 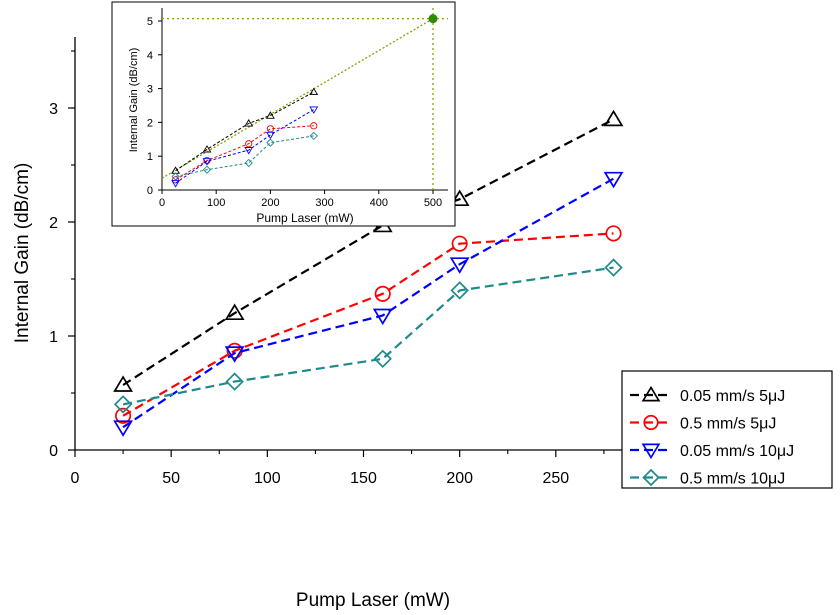 What do you see at coordinates (737, 451) in the screenshot?
I see `legend-label: 0.05 mm/s 10μJ` at bounding box center [737, 451].